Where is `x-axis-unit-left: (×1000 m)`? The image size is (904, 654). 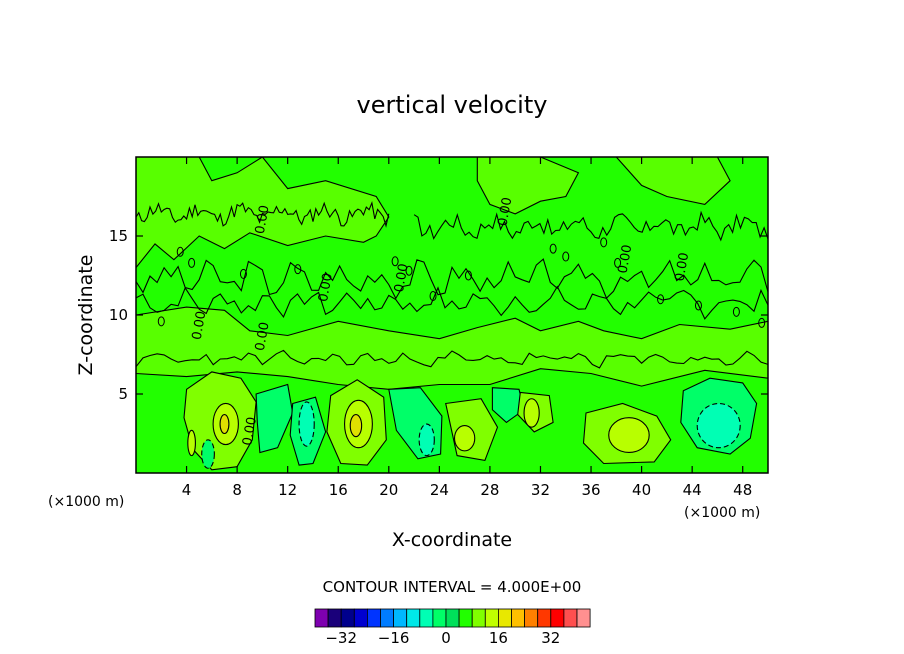 x-axis-unit-left: (×1000 m) is located at coordinates (86, 502).